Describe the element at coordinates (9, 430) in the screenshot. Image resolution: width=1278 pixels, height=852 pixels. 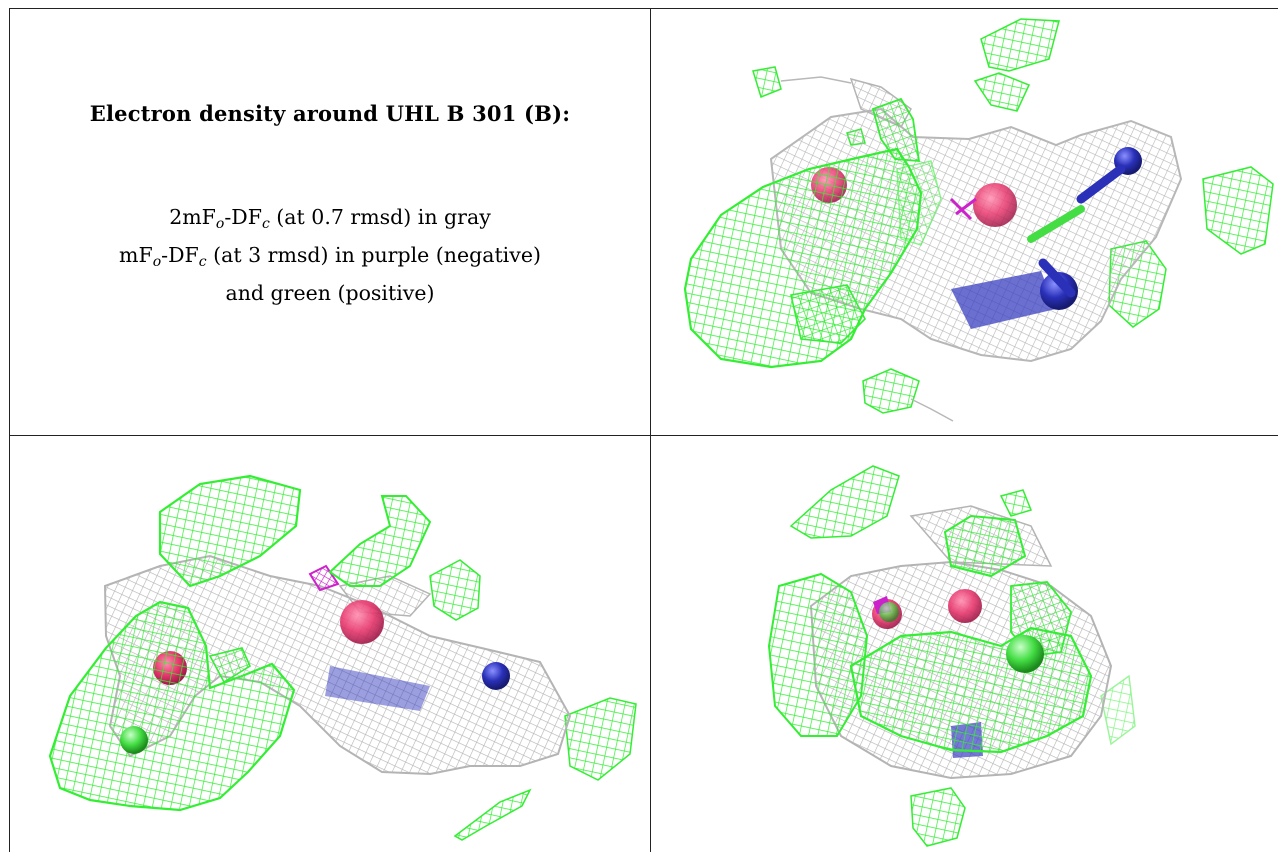
I see `table-border-left` at that location.